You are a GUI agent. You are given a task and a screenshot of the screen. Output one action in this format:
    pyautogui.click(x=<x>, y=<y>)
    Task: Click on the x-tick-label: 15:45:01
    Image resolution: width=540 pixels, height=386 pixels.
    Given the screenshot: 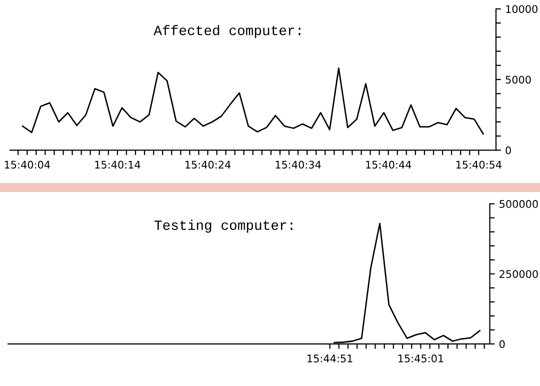 What is the action you would take?
    pyautogui.click(x=421, y=358)
    